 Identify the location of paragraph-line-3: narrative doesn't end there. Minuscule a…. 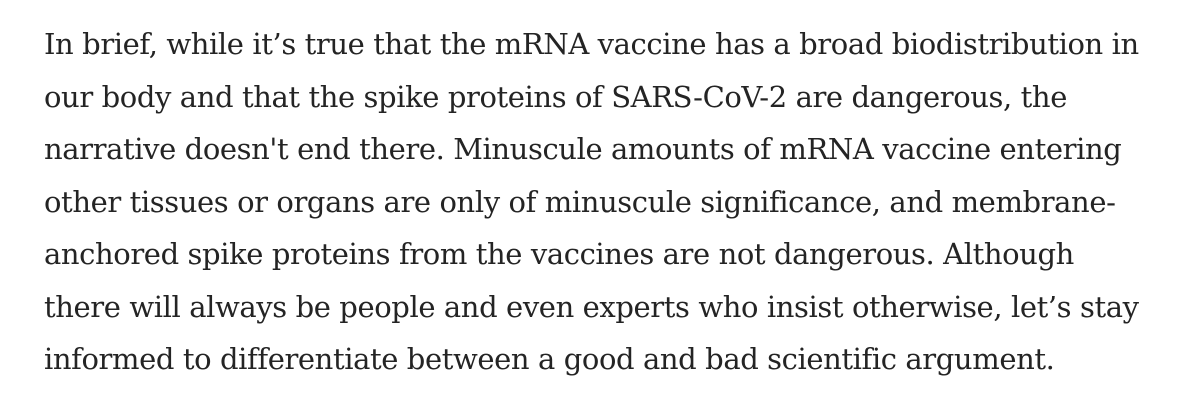
(583, 149).